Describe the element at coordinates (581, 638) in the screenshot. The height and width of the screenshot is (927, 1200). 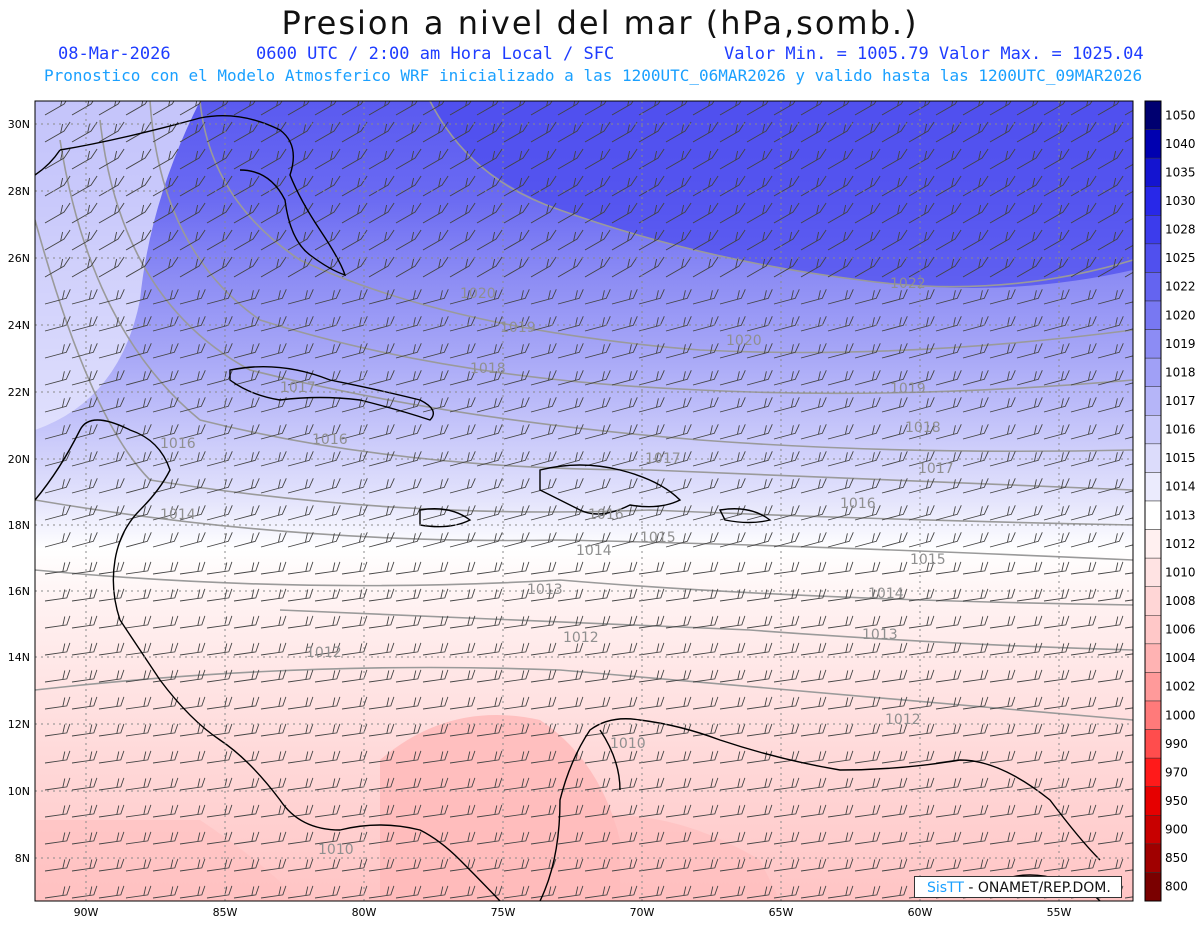
I see `isobar-label: 1012` at that location.